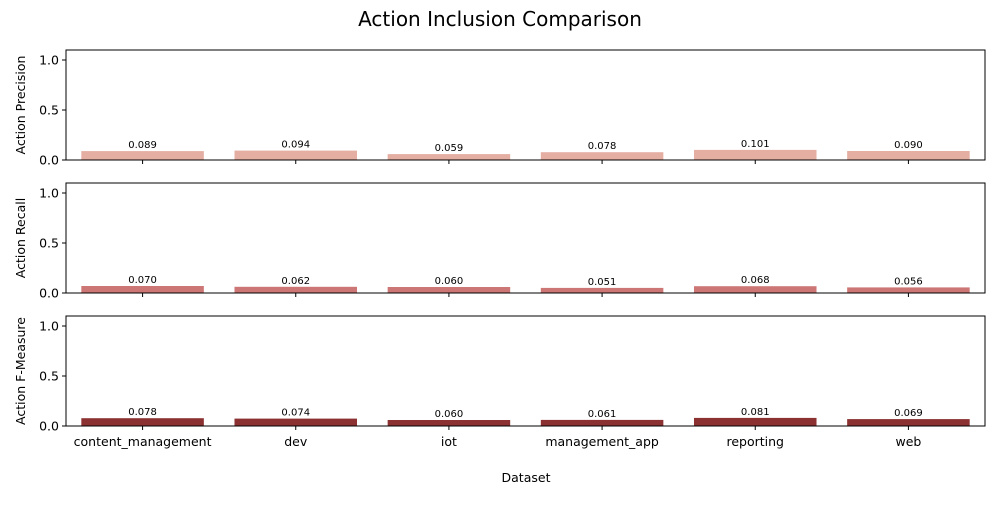 Image resolution: width=1000 pixels, height=505 pixels. Describe the element at coordinates (20, 238) in the screenshot. I see `y-axis-label: Action Recall` at that location.